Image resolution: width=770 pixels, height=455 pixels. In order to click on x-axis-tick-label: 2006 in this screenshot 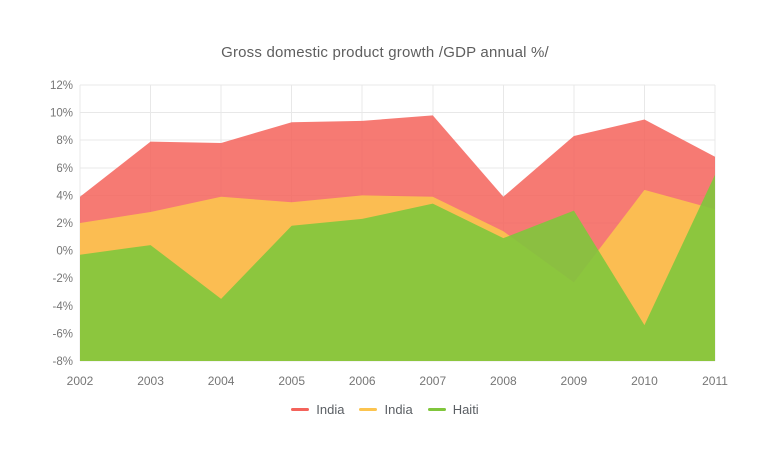, I will do `click(362, 381)`.